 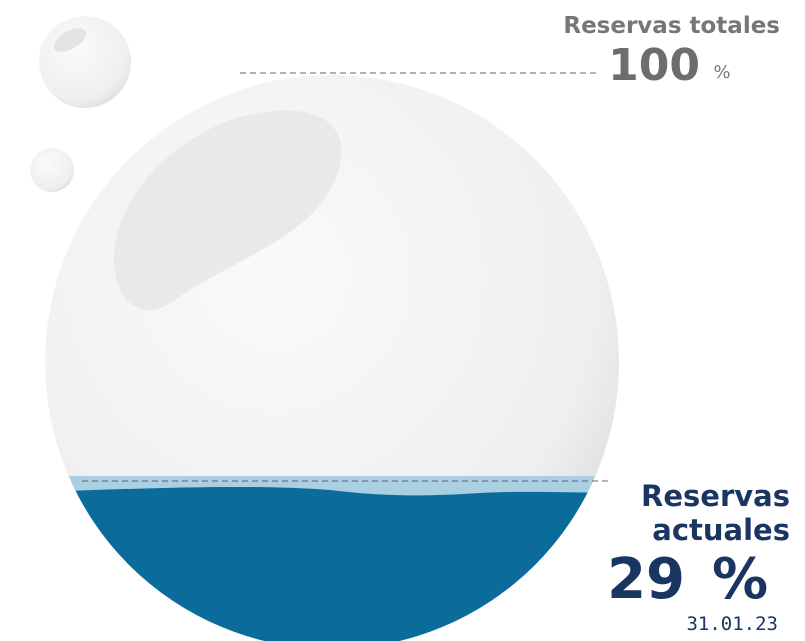 What do you see at coordinates (721, 530) in the screenshot?
I see `current-label-2: actuales` at bounding box center [721, 530].